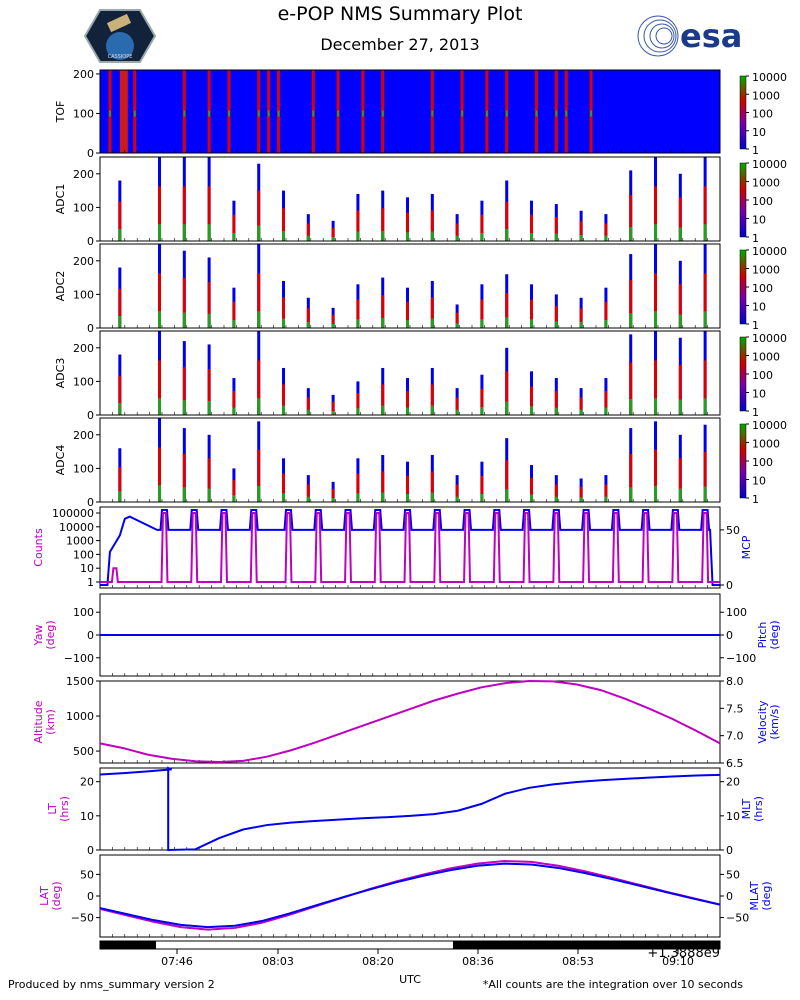 This screenshot has height=1000, width=800. What do you see at coordinates (79, 658) in the screenshot?
I see `yaw-tick-label: −100` at bounding box center [79, 658].